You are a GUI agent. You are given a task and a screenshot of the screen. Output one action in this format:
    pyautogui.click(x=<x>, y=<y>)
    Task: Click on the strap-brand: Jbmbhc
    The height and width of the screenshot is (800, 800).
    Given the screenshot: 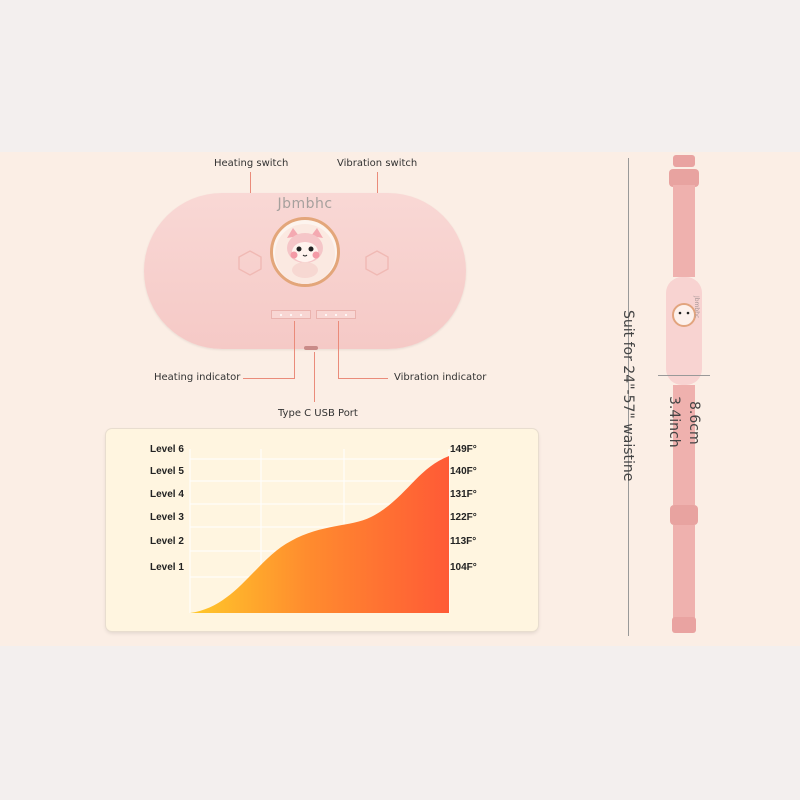 What is the action you would take?
    pyautogui.click(x=696, y=307)
    